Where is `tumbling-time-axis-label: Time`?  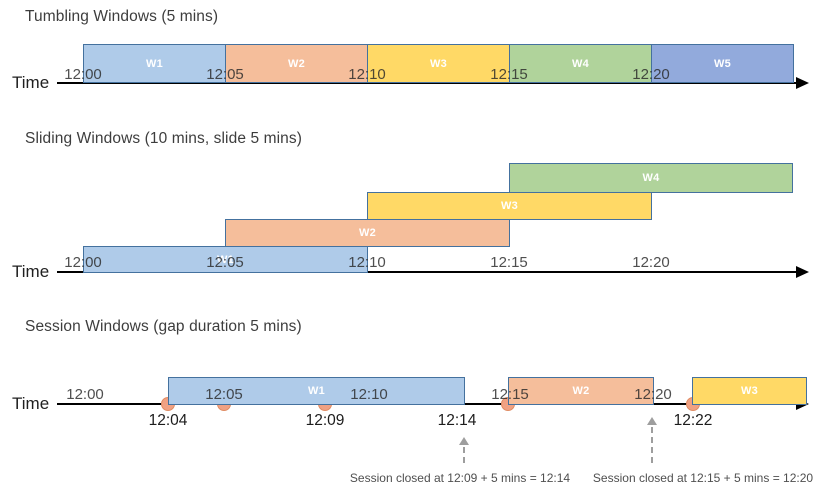
tumbling-time-axis-label: Time is located at coordinates (31, 82).